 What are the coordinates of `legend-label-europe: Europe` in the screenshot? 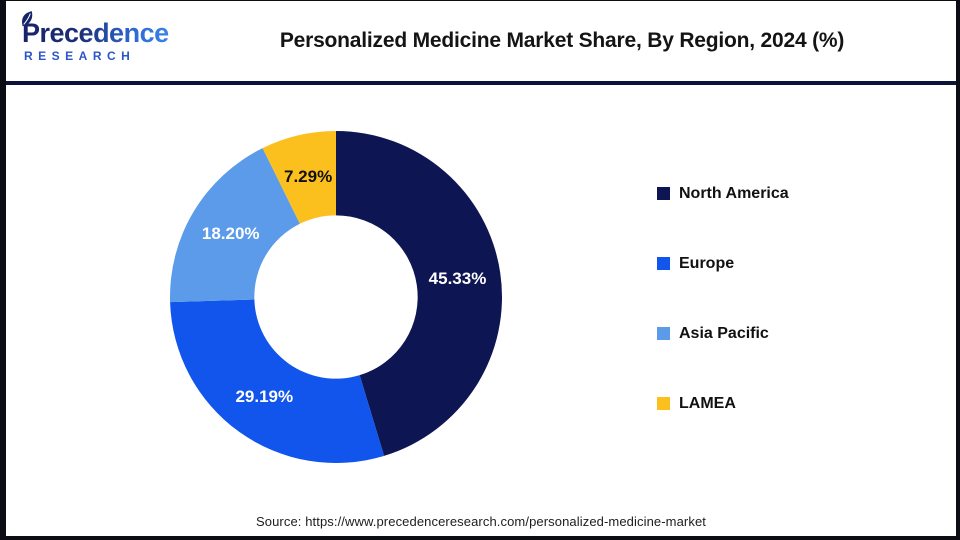 It's located at (707, 263).